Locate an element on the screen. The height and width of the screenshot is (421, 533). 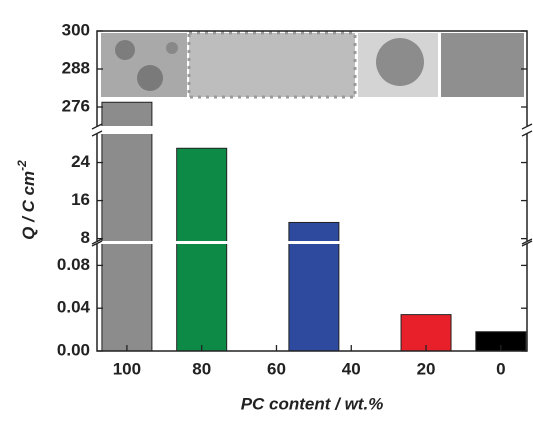
y-axis-title: Q / C cm-2 is located at coordinates (26, 200).